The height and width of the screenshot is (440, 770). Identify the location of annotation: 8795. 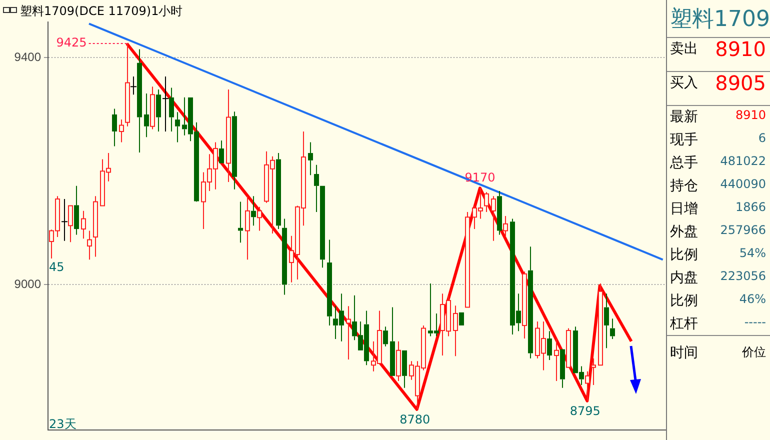
(585, 411).